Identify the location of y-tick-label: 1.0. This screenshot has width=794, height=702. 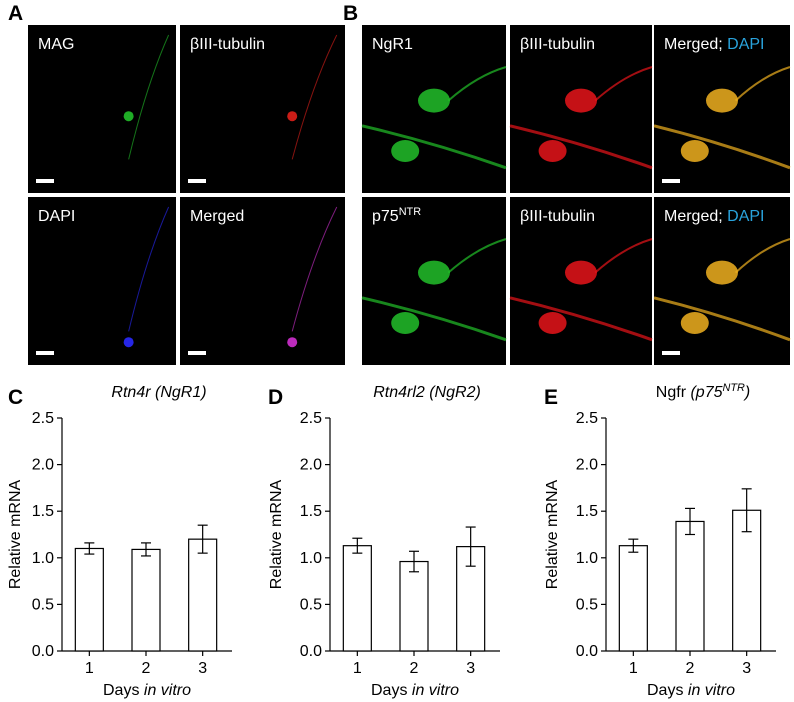
(43, 558).